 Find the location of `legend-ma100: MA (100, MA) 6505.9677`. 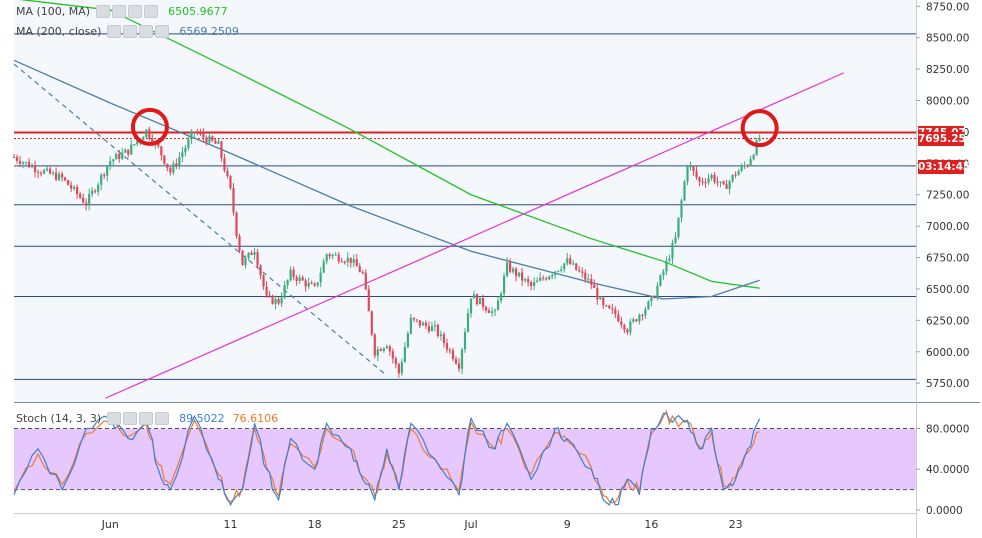

legend-ma100: MA (100, MA) 6505.9677 is located at coordinates (122, 11).